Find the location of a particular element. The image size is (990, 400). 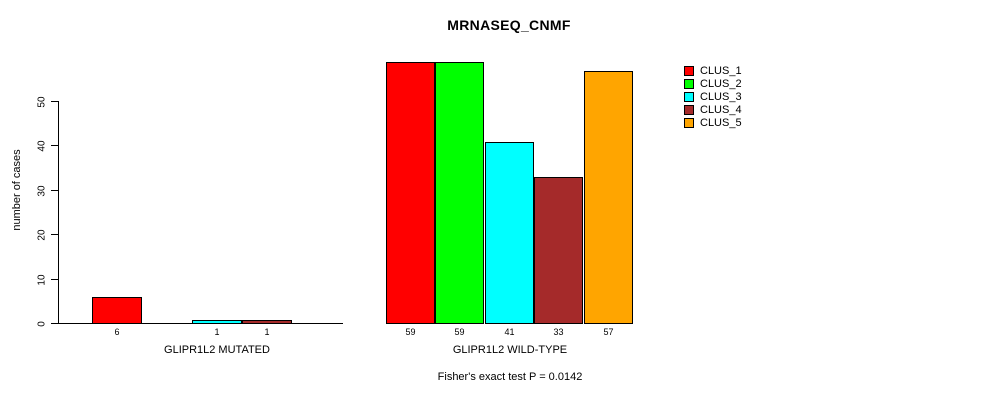

legend-label-clus-4: CLUS_4 is located at coordinates (721, 110).